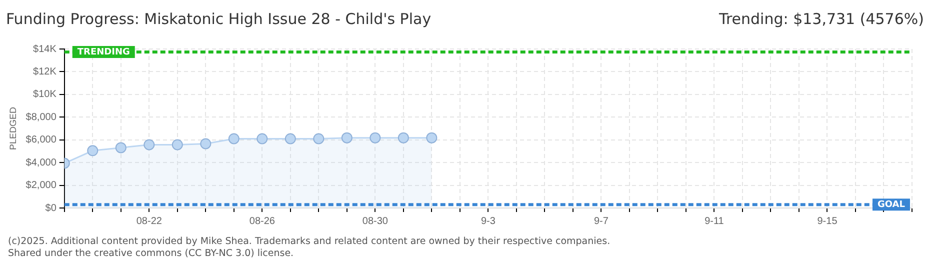  What do you see at coordinates (375, 221) in the screenshot?
I see `x-tick-label: 08-30` at bounding box center [375, 221].